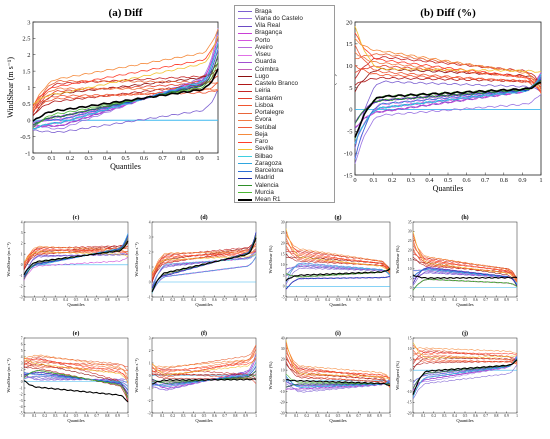 This screenshot has height=439, width=550. Describe the element at coordinates (434, 300) in the screenshot. I see `x-tick-label: 0.2` at that location.